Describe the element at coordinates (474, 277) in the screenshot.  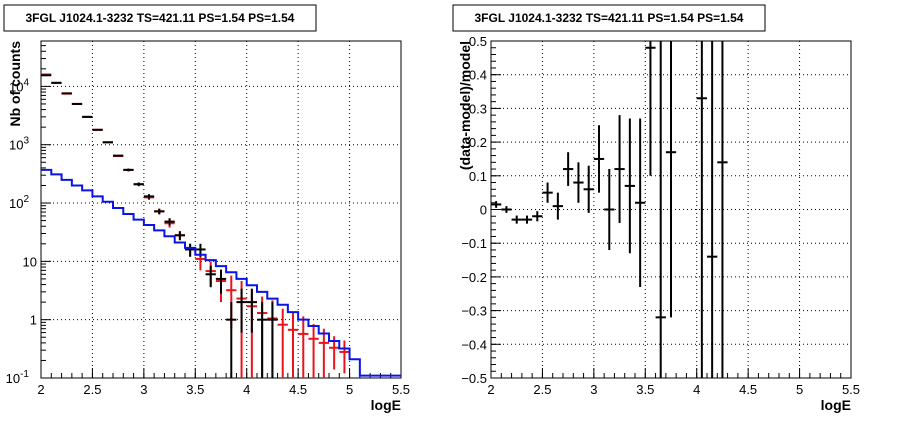
I see `y-tick-label: −0.2` at that location.